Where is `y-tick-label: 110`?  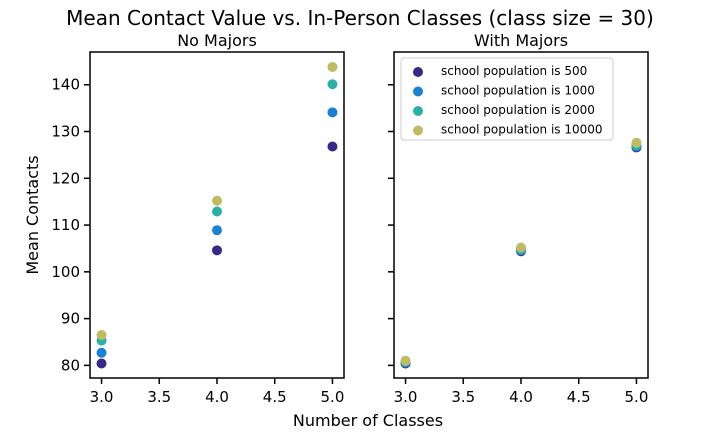
y-tick-label: 110 is located at coordinates (65, 225).